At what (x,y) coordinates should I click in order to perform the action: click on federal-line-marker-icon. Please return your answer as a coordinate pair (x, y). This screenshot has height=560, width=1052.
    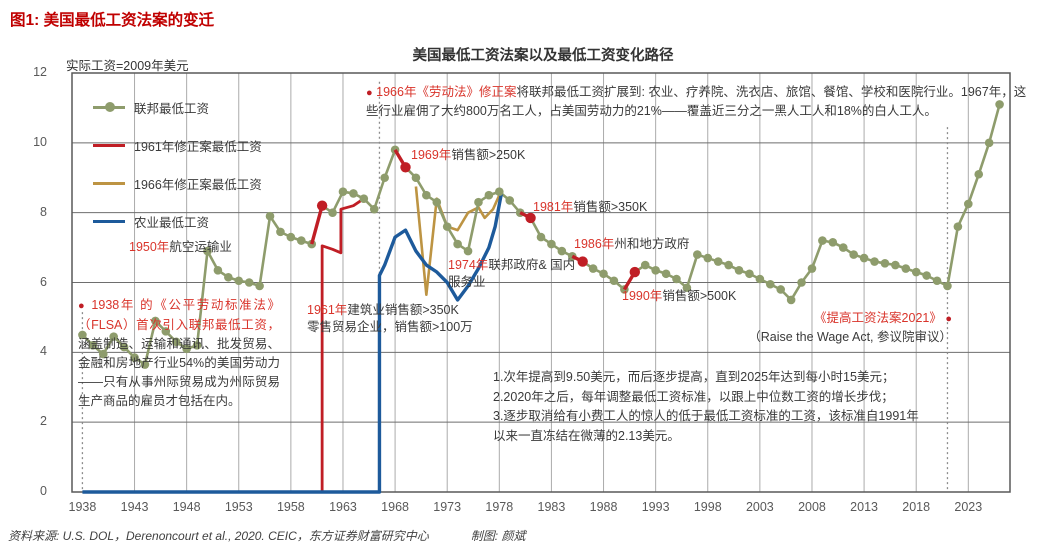
    Looking at the image, I should click on (109, 107).